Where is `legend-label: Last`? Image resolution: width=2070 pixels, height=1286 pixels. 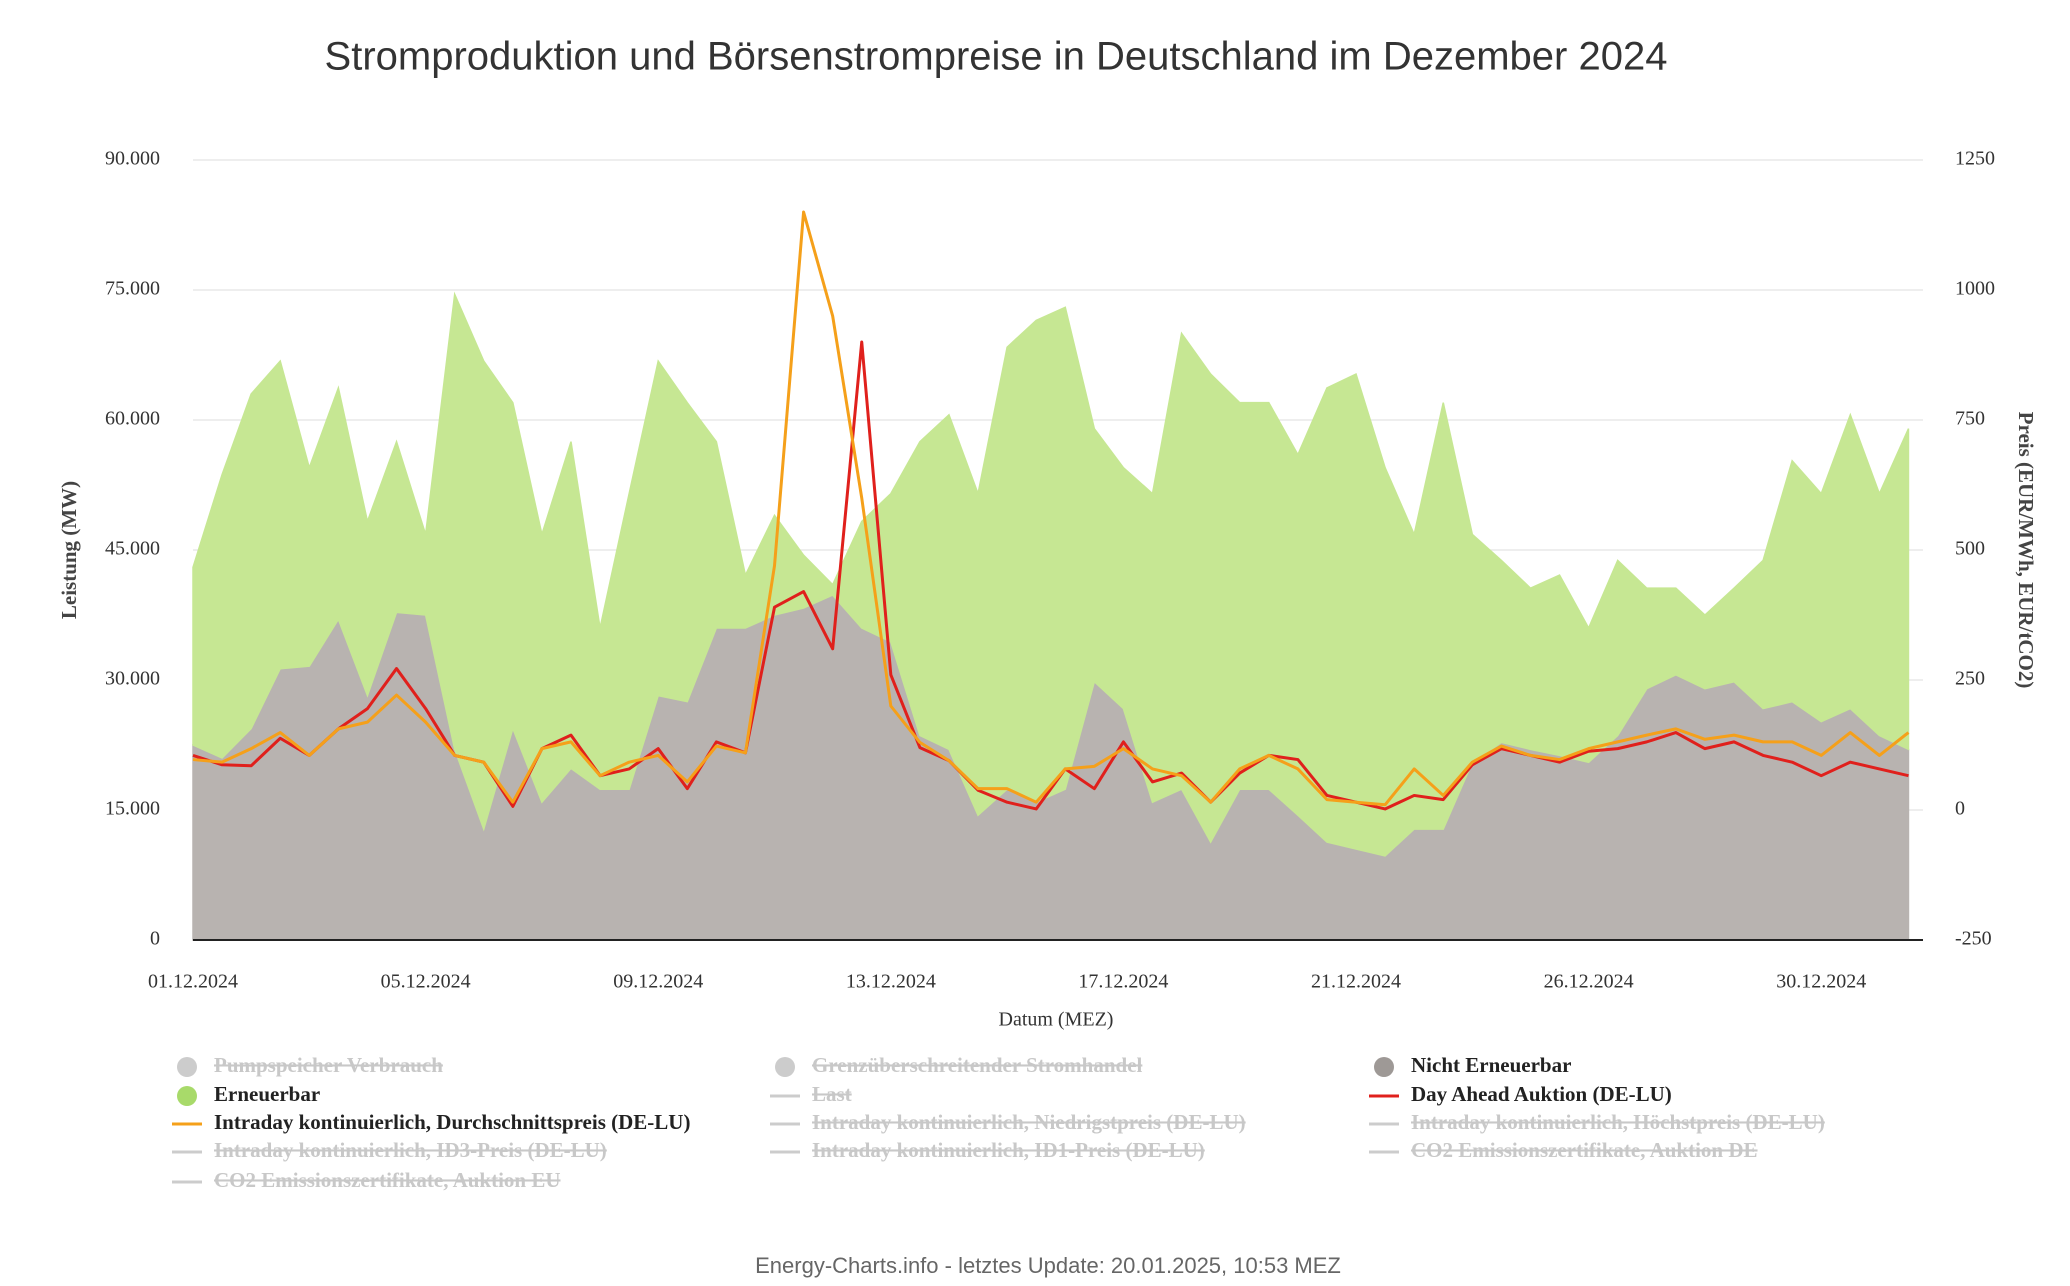
legend-label: Last is located at coordinates (832, 1094).